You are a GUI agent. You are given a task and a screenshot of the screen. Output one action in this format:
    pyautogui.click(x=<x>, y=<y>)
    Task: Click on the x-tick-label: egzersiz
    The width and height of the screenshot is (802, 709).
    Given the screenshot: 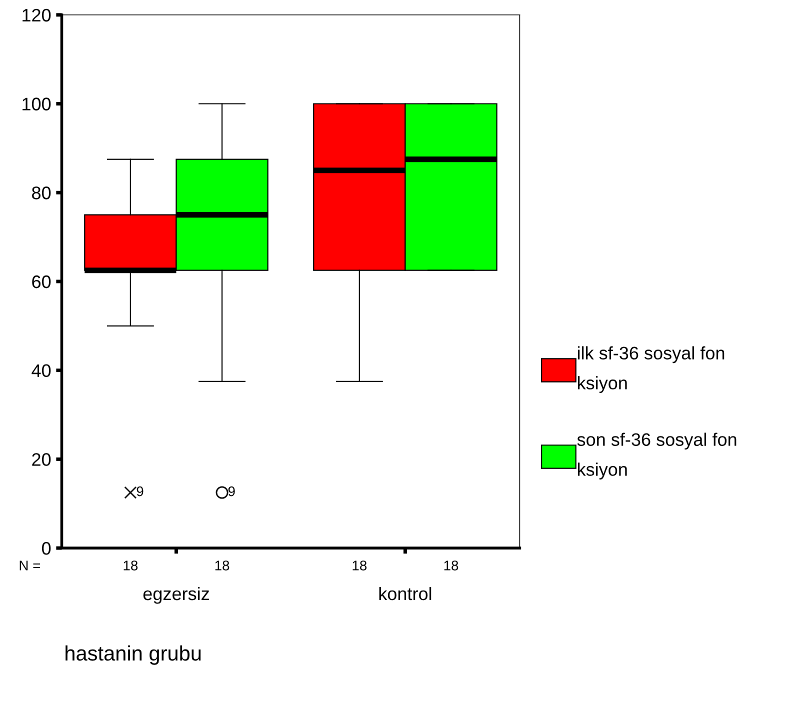 What is the action you would take?
    pyautogui.click(x=176, y=595)
    